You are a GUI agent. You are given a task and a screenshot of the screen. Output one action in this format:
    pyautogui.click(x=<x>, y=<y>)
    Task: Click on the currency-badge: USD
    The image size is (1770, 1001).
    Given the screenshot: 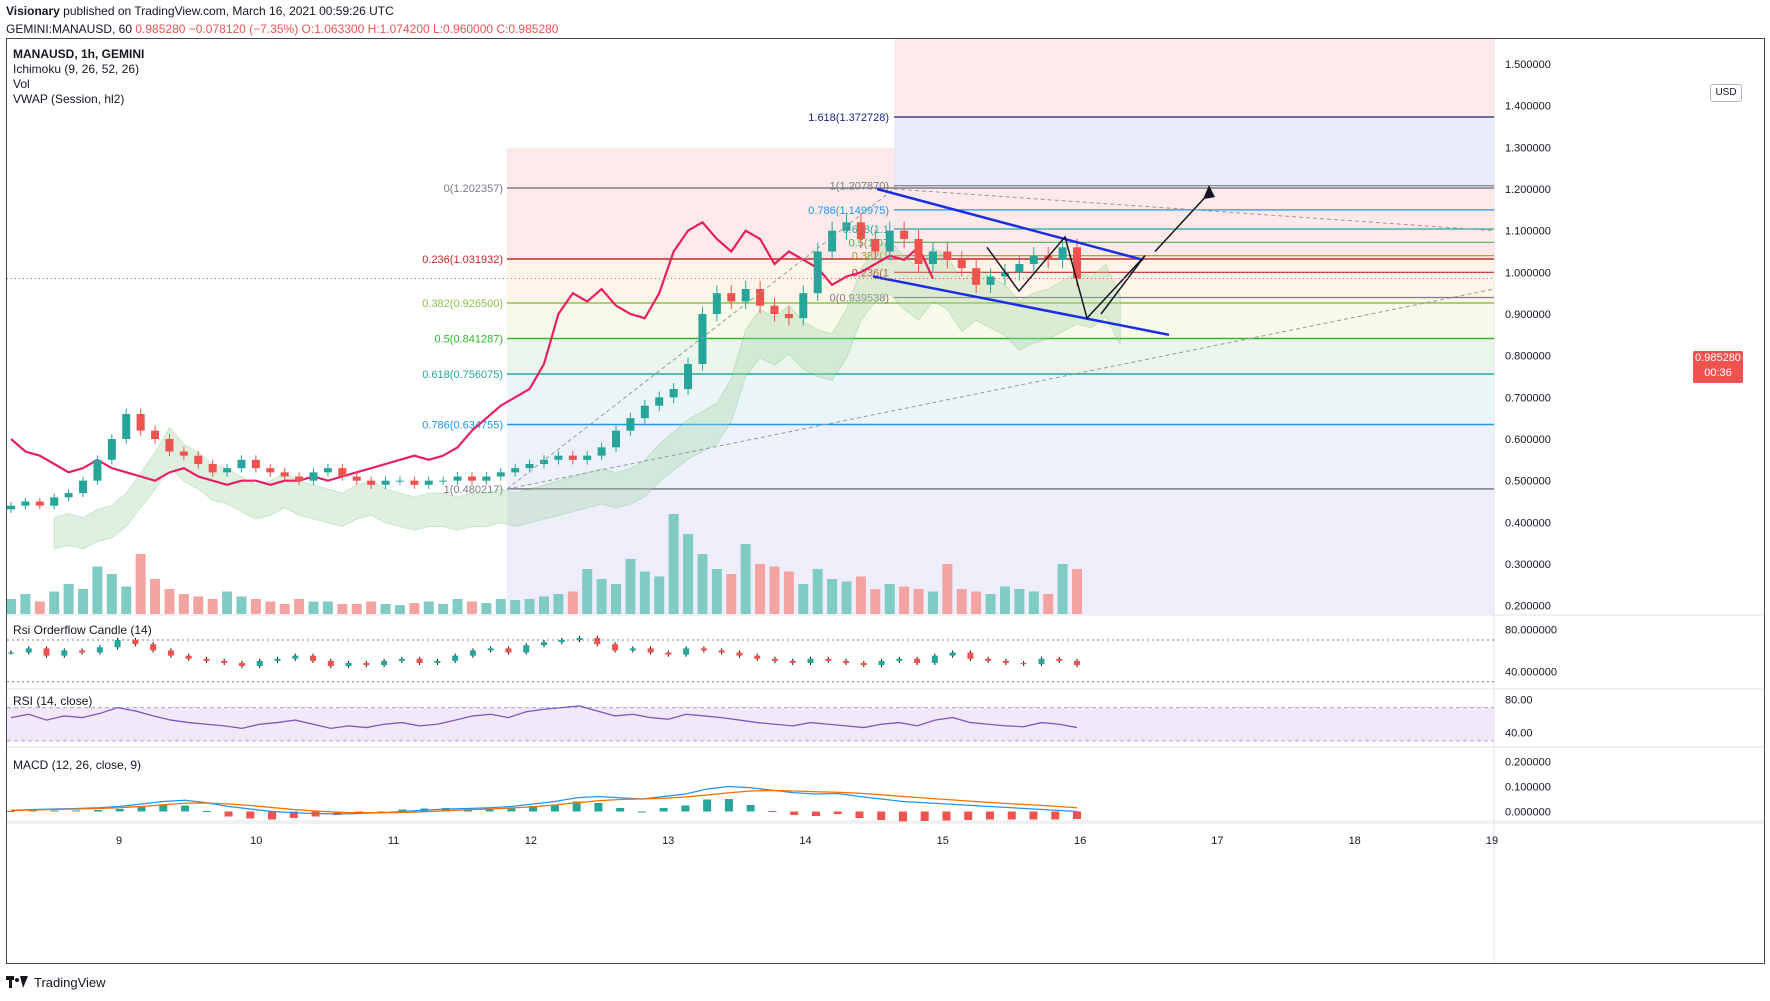 What is the action you would take?
    pyautogui.click(x=1726, y=93)
    